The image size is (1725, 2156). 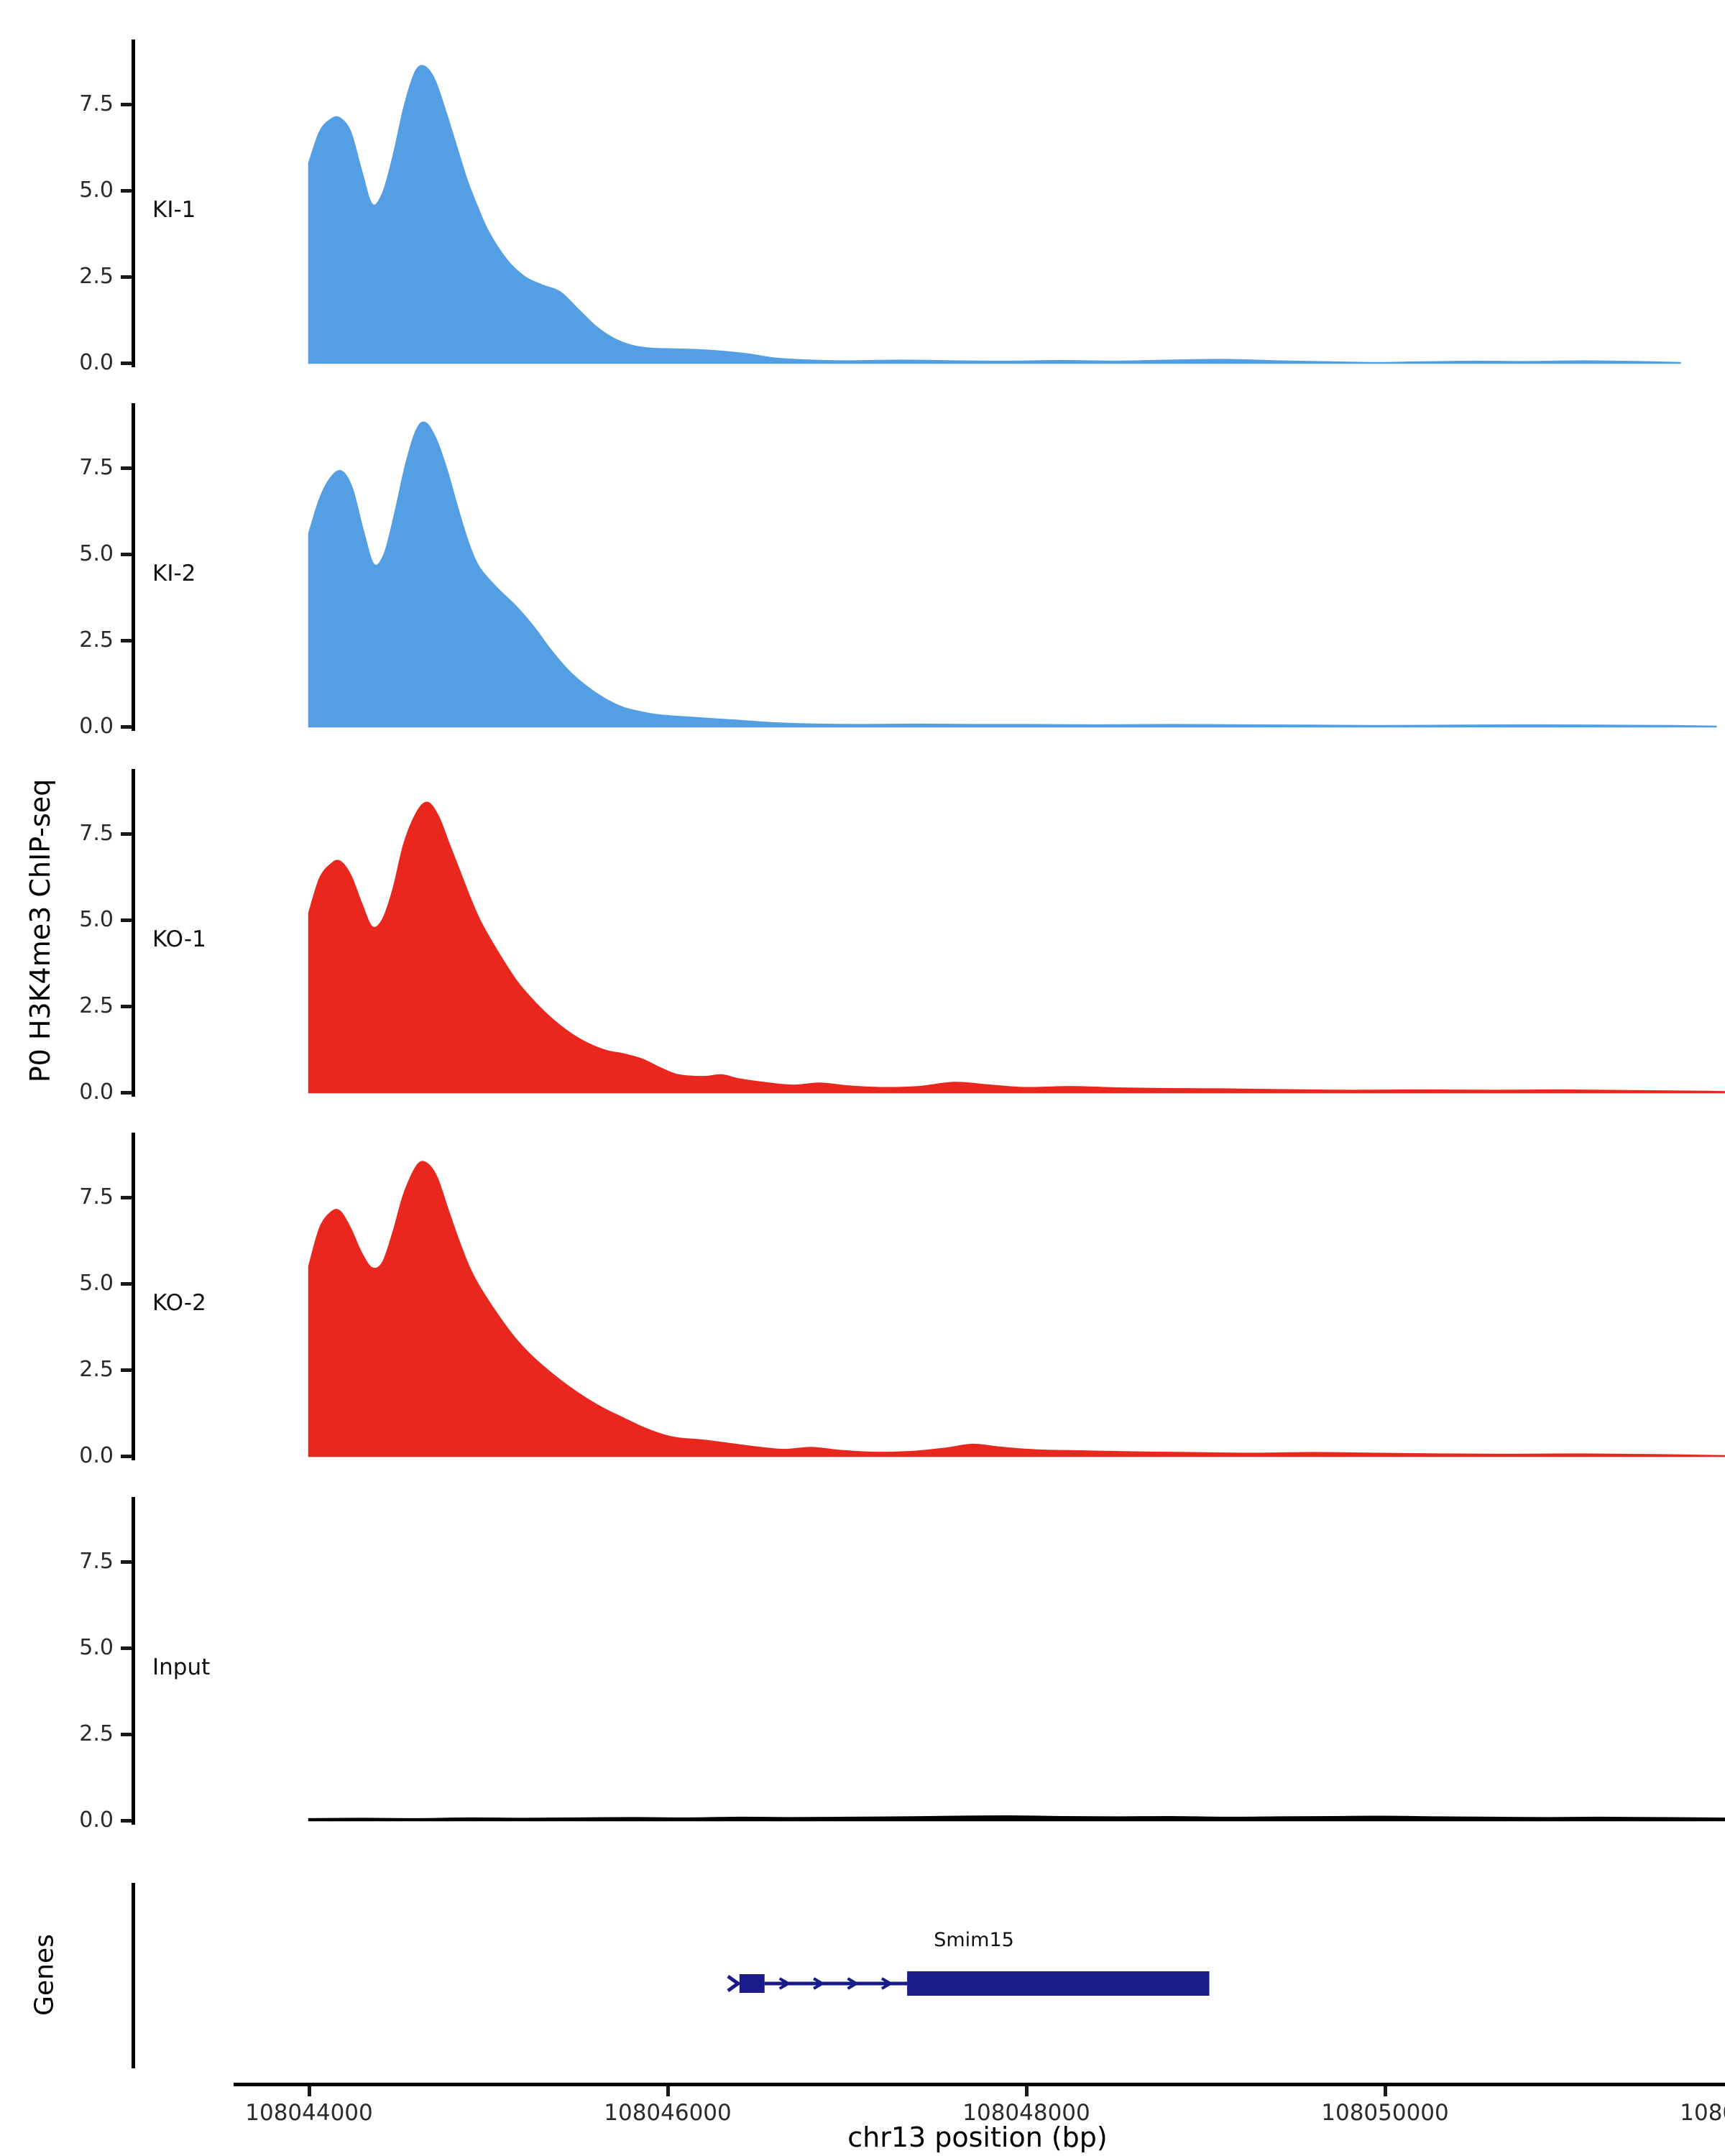 I want to click on y-axis-title: P0 H3K4me3 ChIP-seq, so click(x=40, y=931).